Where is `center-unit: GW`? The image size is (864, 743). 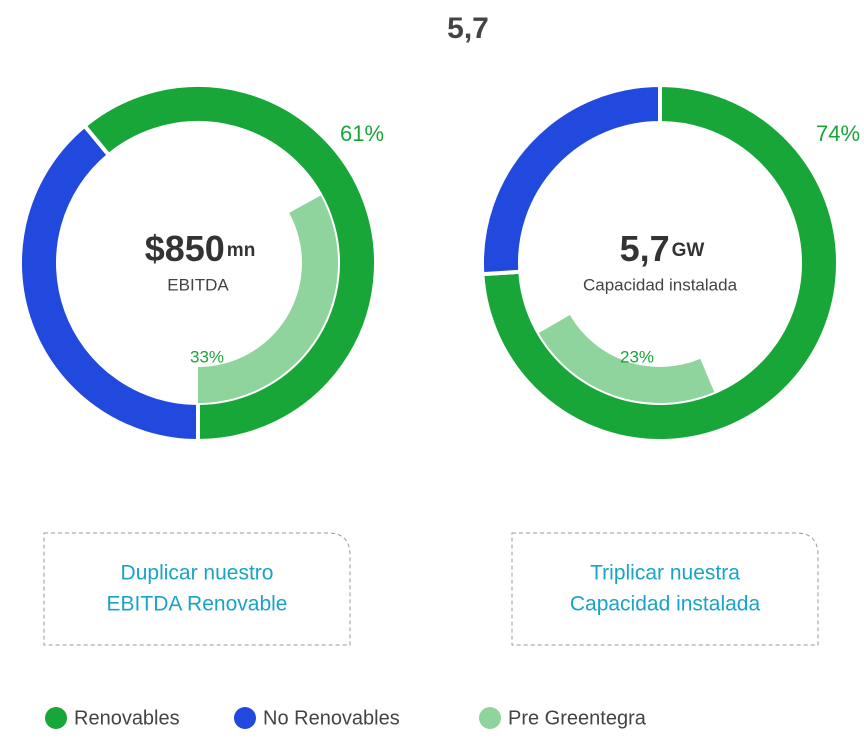
center-unit: GW is located at coordinates (688, 250).